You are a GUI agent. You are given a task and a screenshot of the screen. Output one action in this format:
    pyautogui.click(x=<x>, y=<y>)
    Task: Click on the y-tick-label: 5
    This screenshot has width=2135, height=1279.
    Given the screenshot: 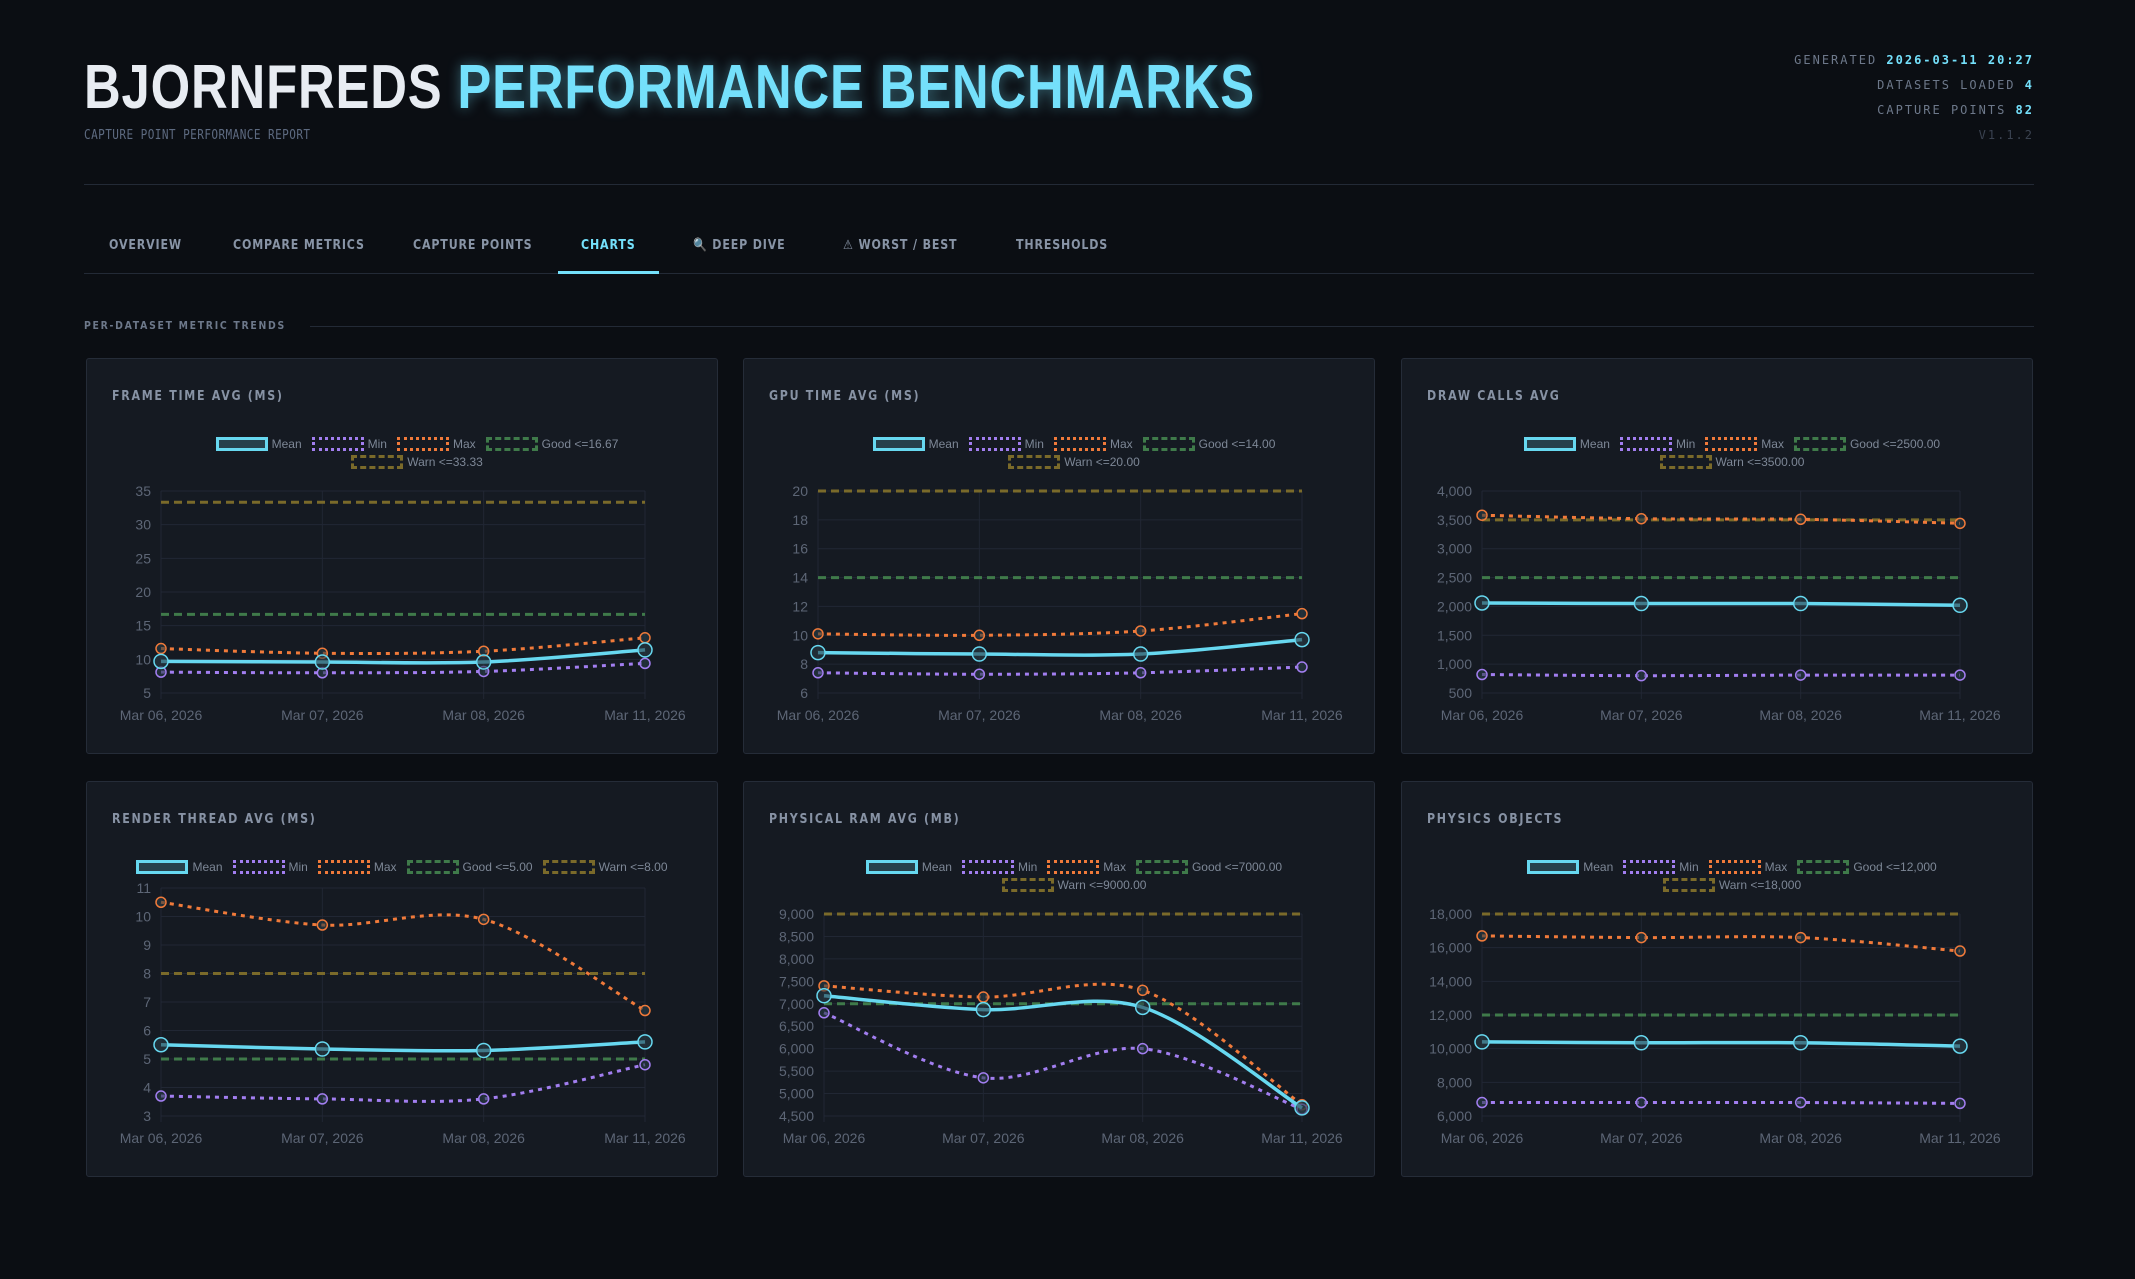 What is the action you would take?
    pyautogui.click(x=147, y=693)
    